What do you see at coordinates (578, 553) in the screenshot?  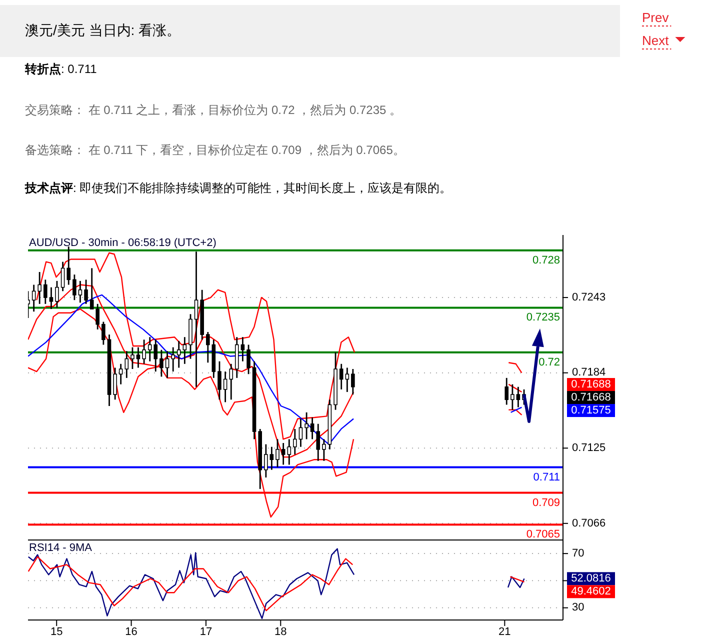 I see `y-tick-label: 70` at bounding box center [578, 553].